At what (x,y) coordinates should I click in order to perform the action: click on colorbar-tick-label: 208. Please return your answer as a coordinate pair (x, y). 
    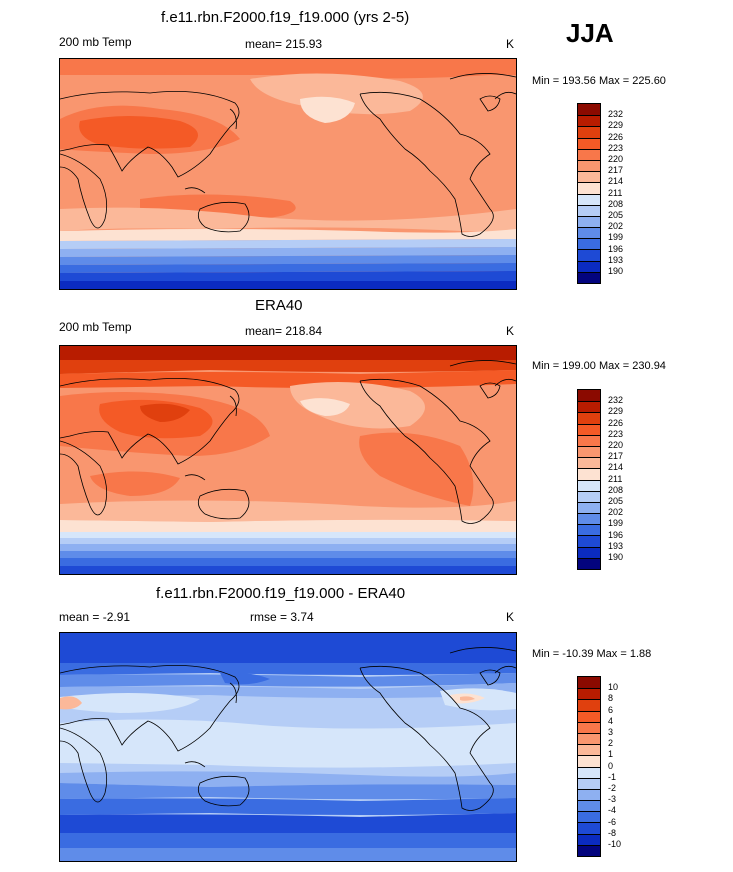
    Looking at the image, I should click on (616, 489).